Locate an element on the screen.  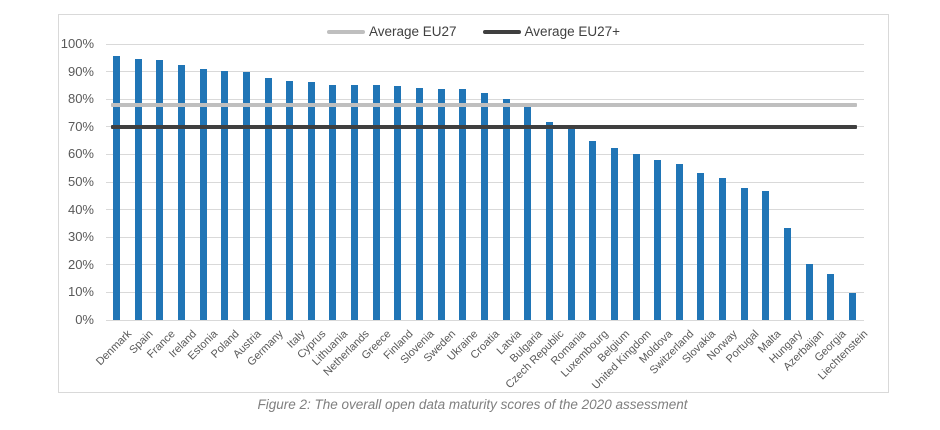
legend-item-average-eu27: Average EU27 is located at coordinates (391, 31).